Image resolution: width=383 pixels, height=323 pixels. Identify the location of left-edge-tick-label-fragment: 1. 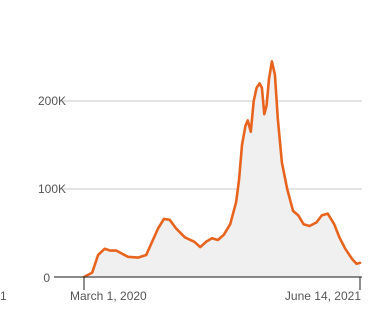
(3, 296).